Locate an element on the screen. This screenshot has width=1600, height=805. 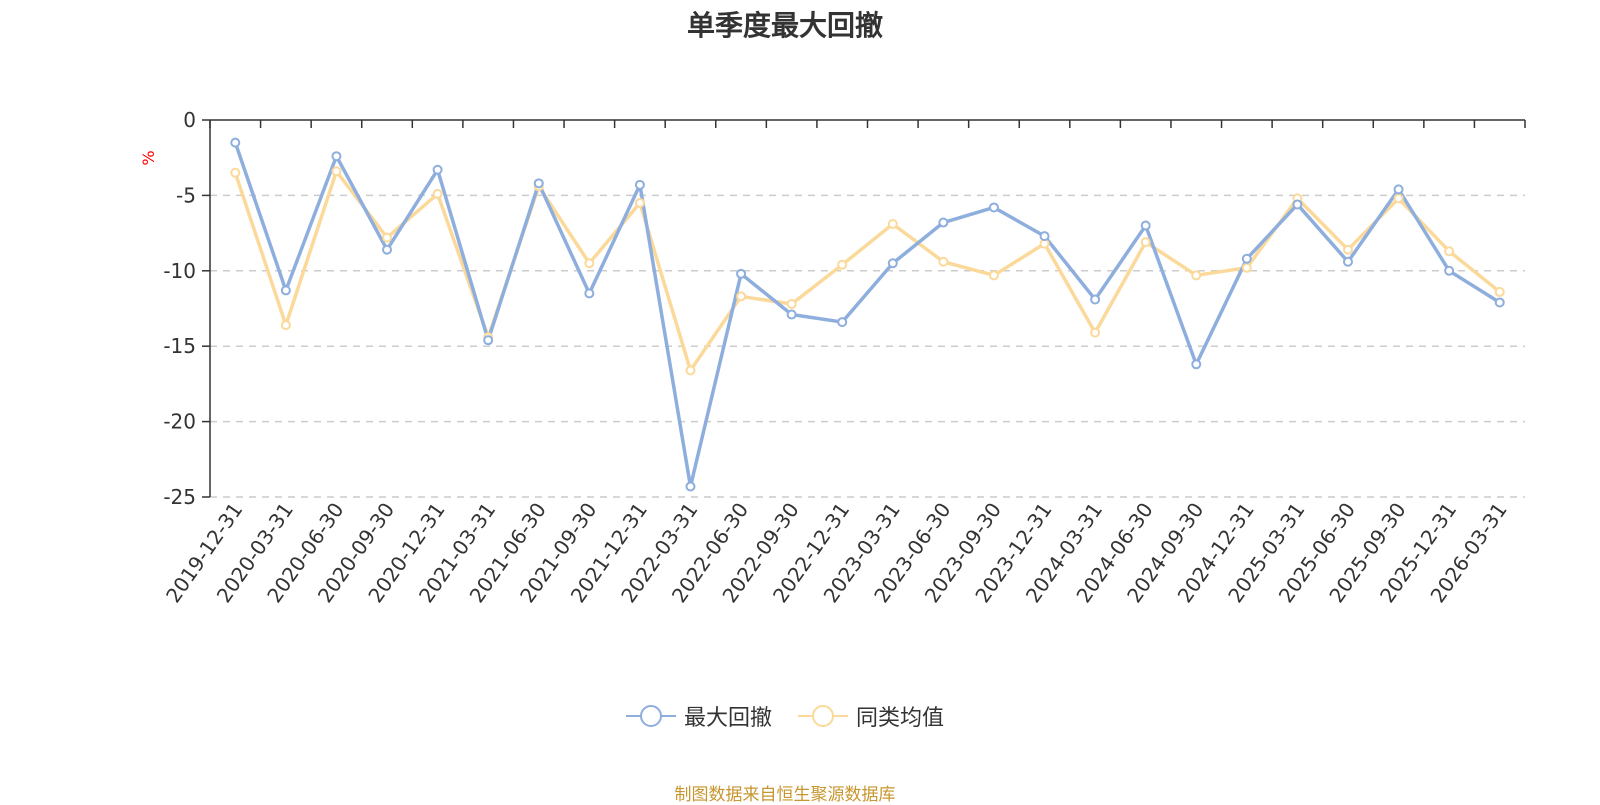
source-note: 制图数据来自恒生聚源数据库 is located at coordinates (785, 795).